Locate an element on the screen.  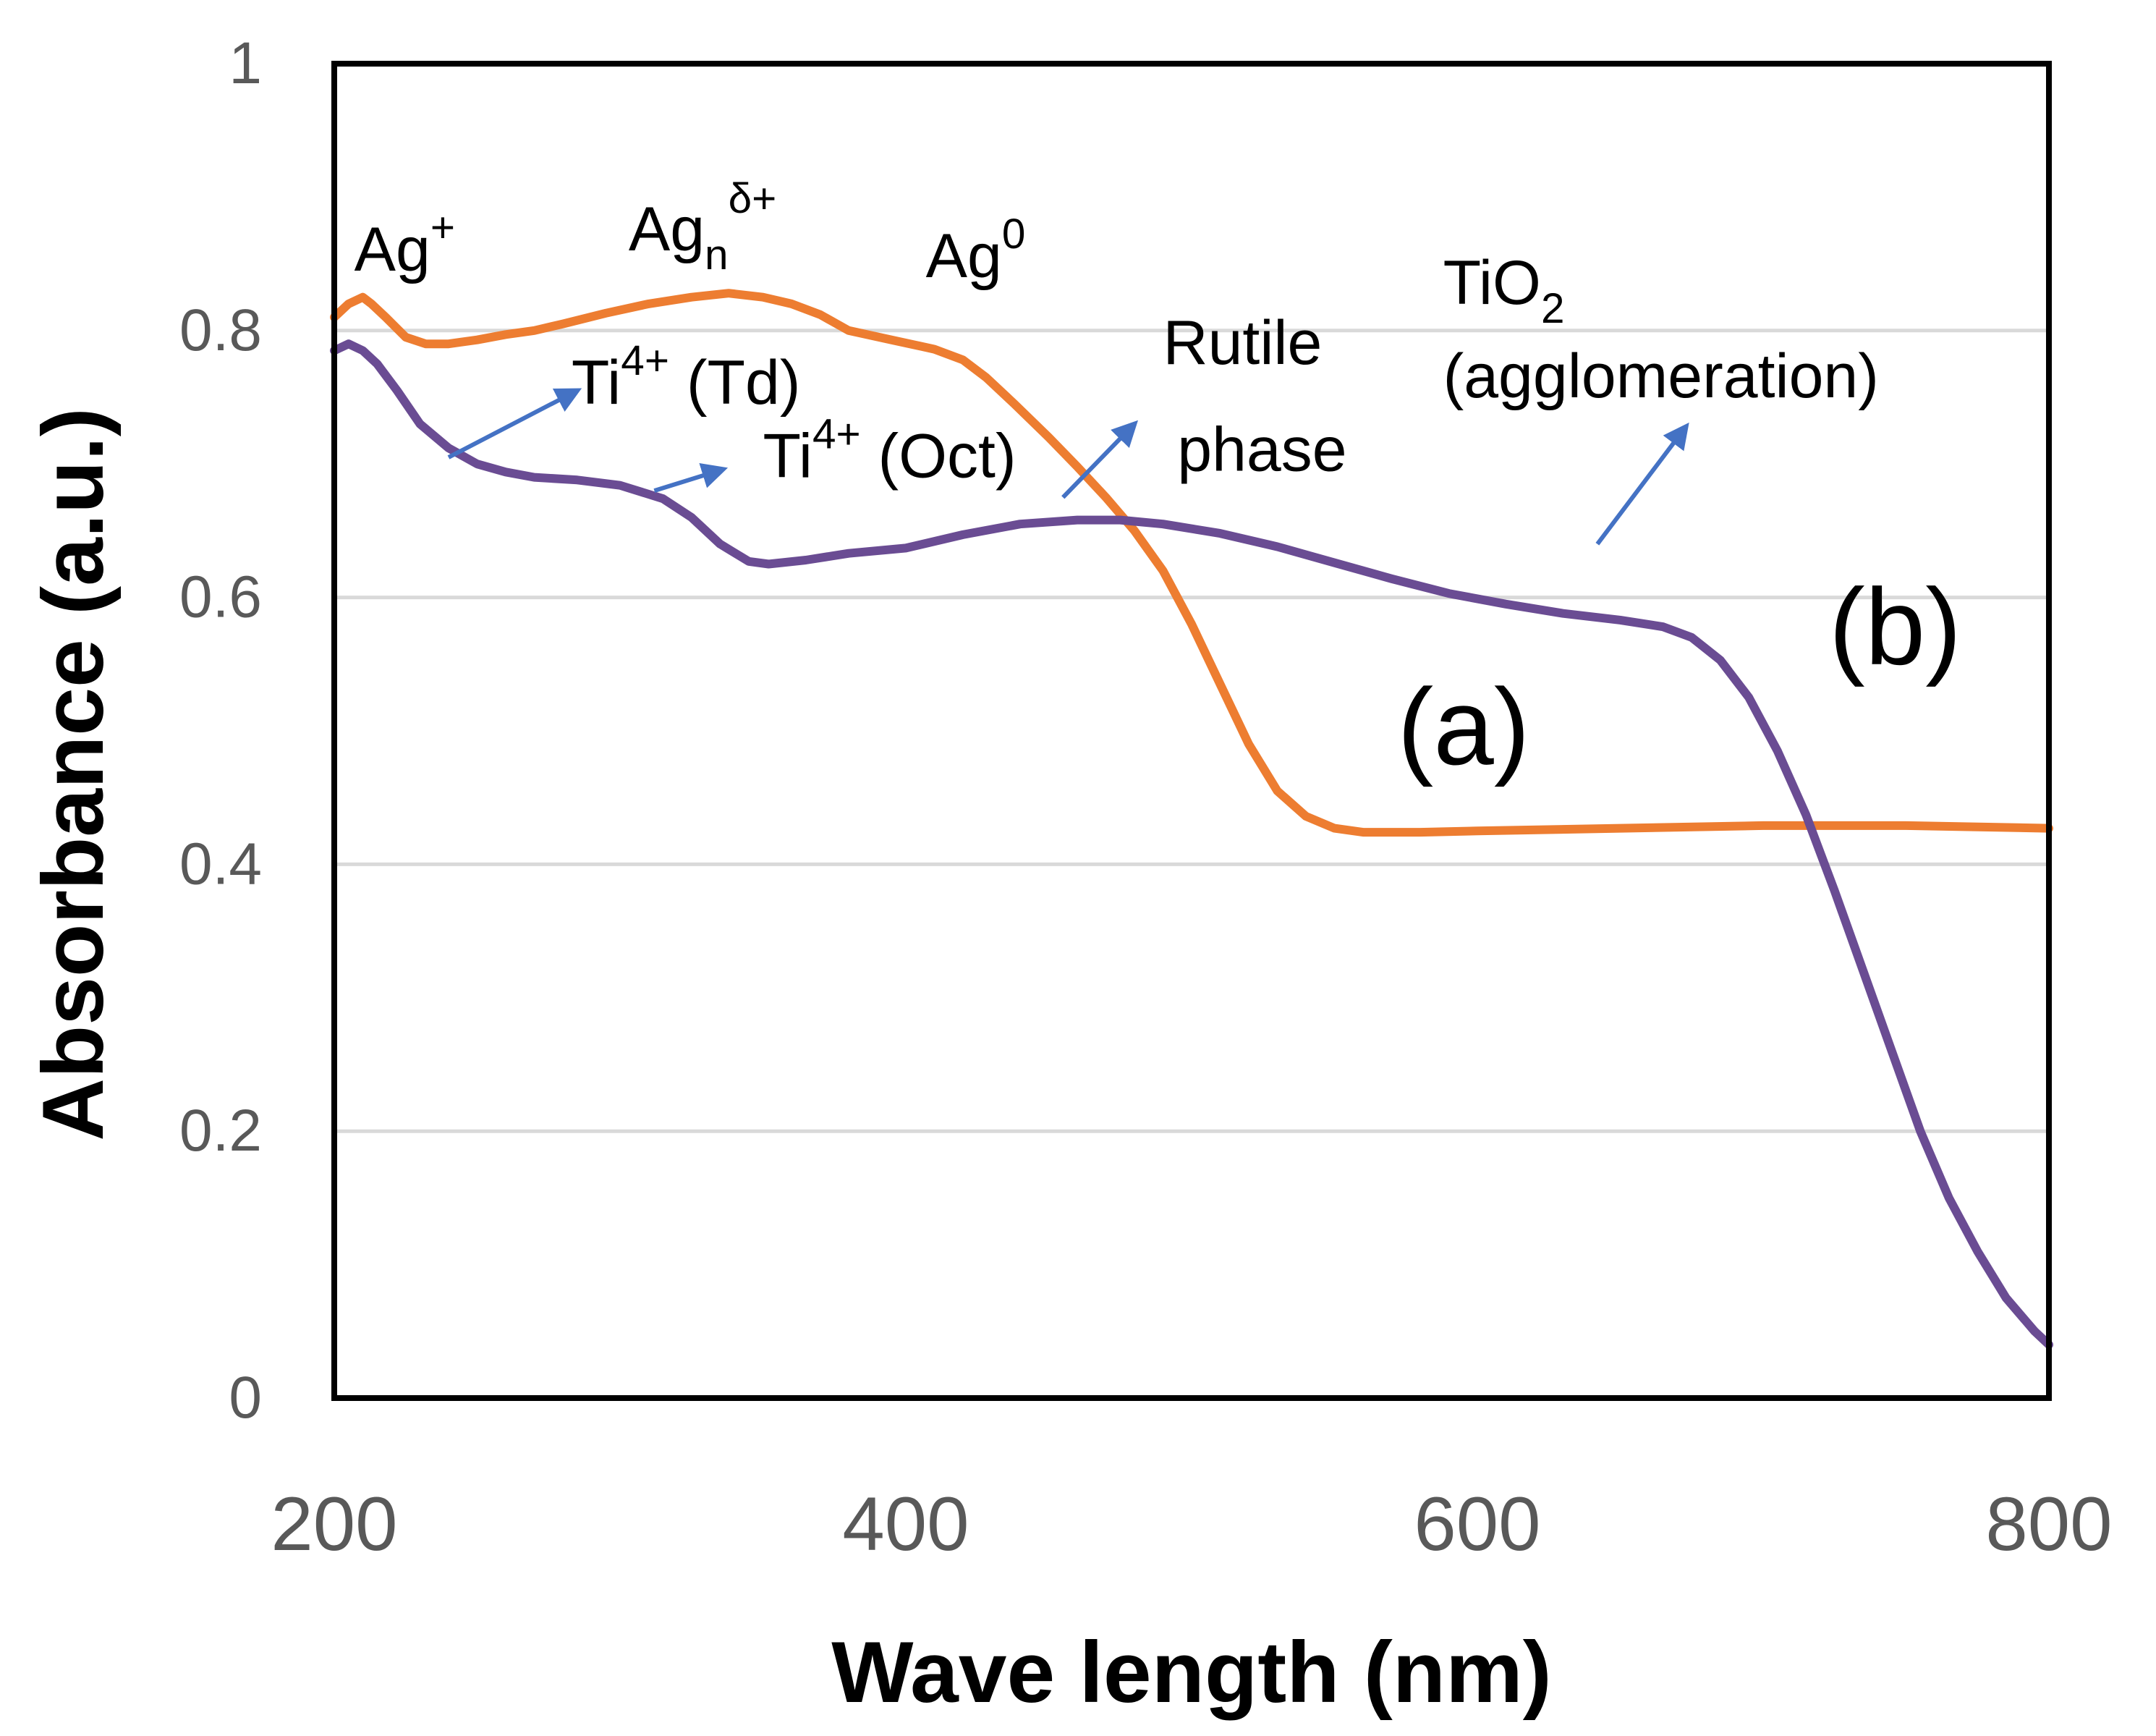
arrow-td is located at coordinates (514, 424).